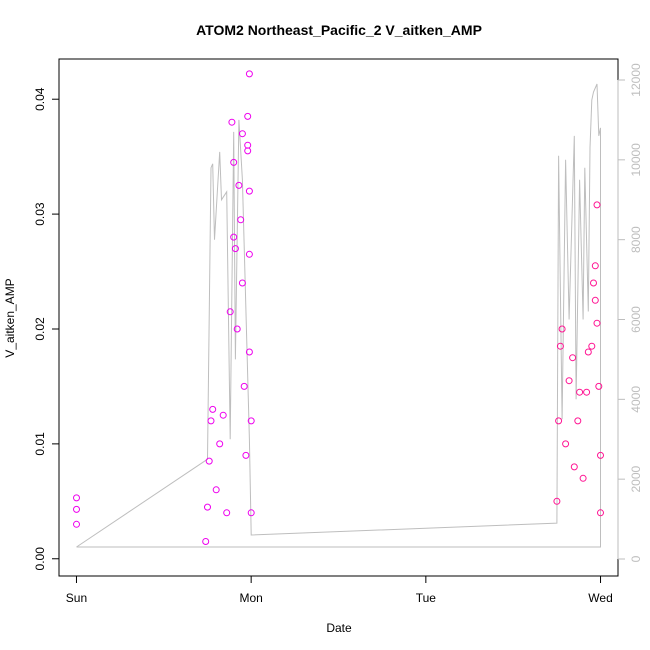 The image size is (650, 650). Describe the element at coordinates (40, 99) in the screenshot. I see `y-tick-label: 0.04` at that location.